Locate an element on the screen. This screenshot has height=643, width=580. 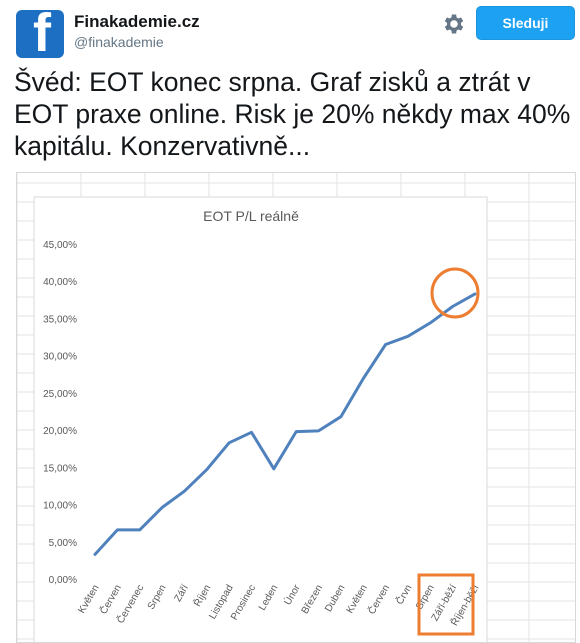
avatar-letter: f is located at coordinates (42, 34).